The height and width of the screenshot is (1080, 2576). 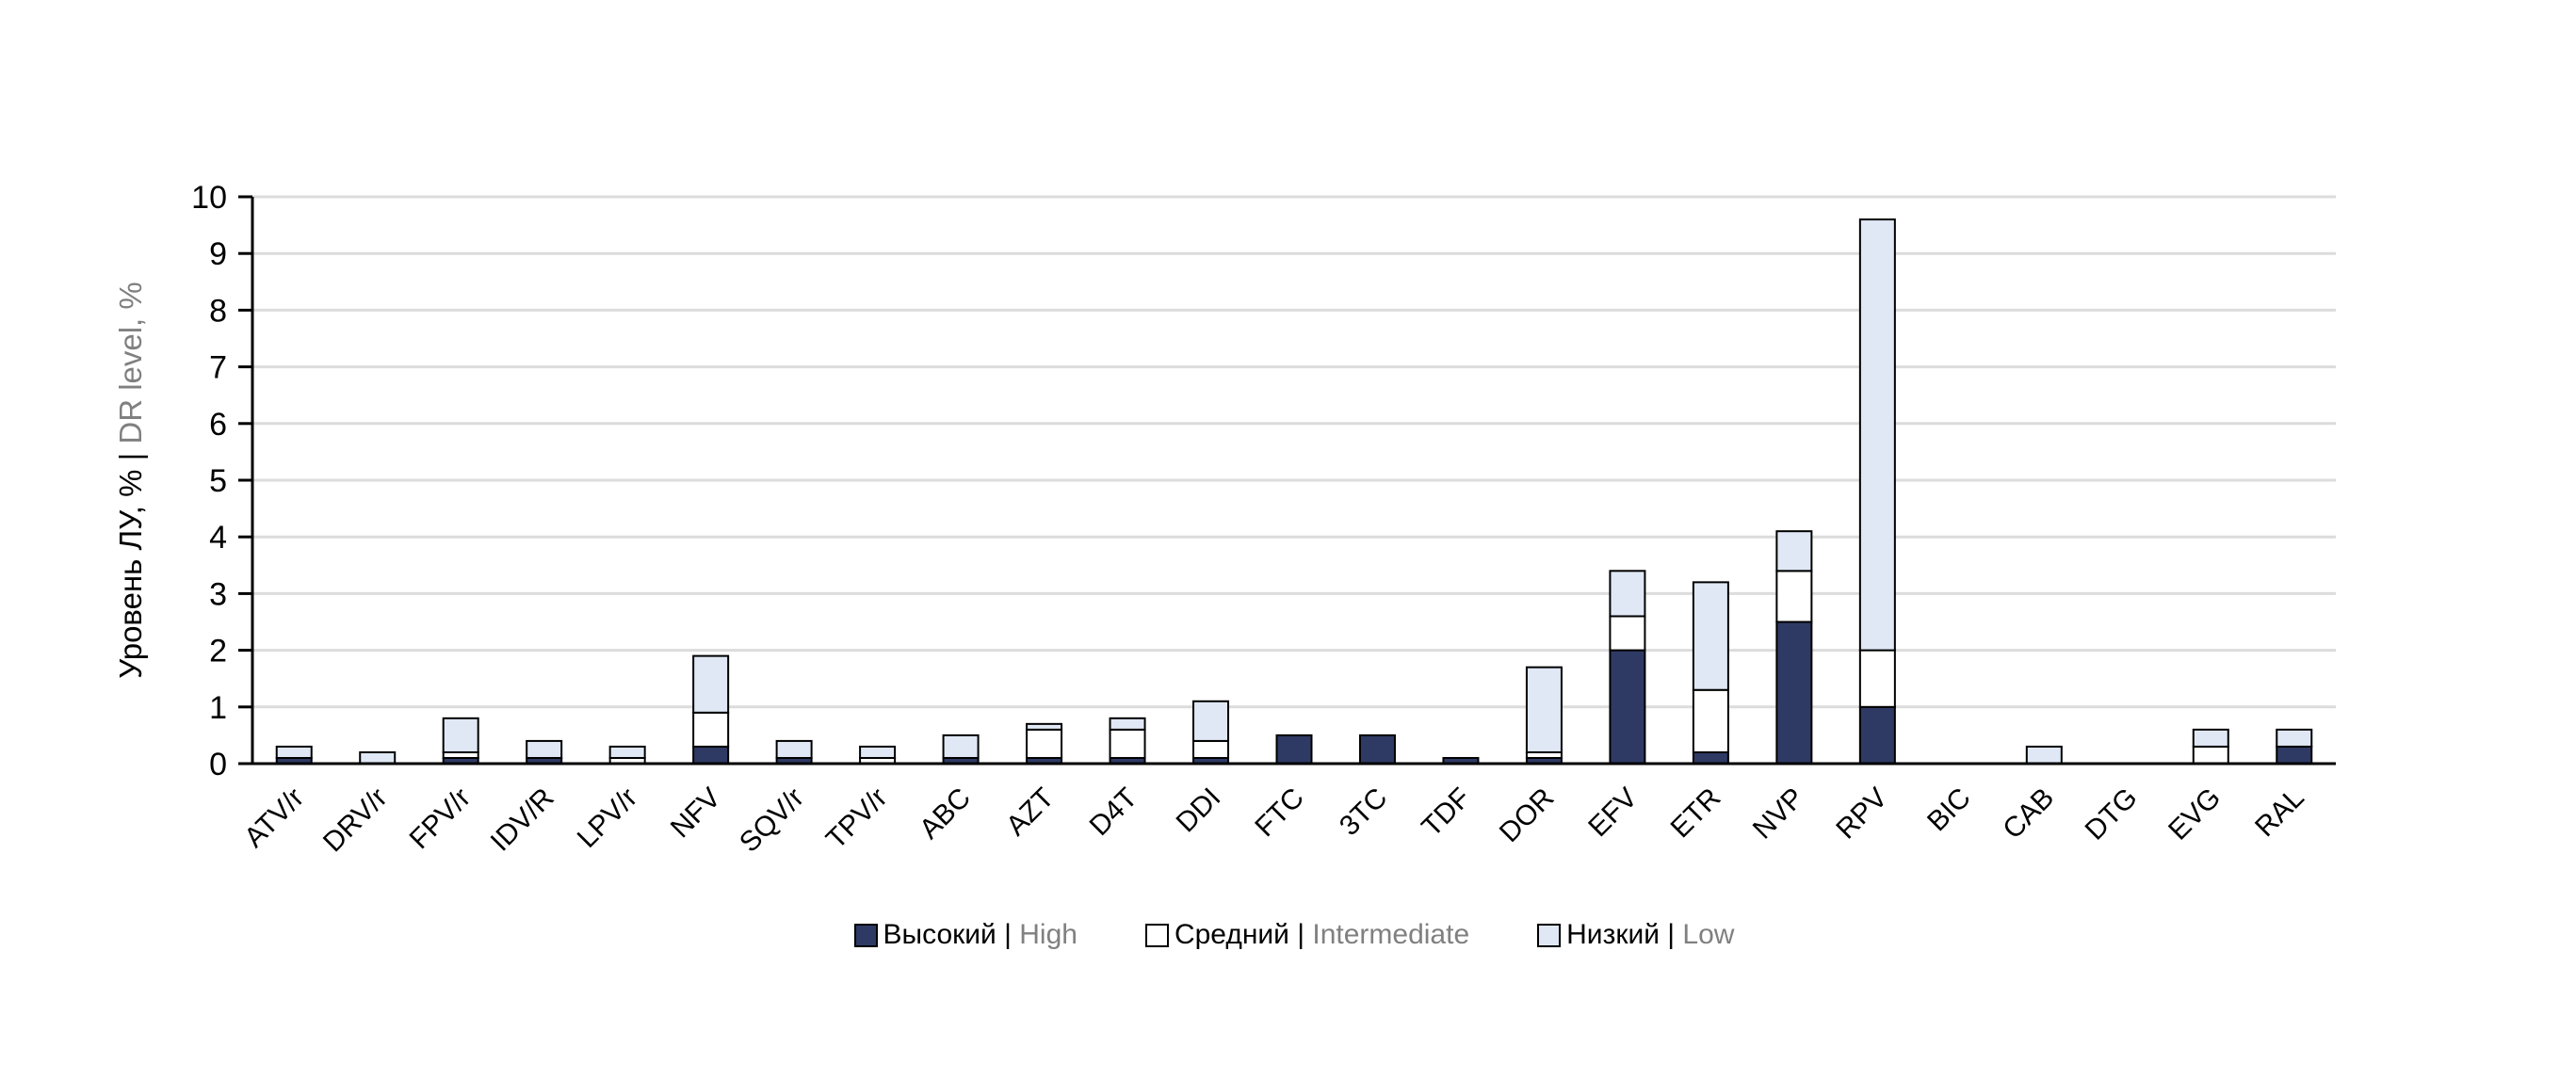 I want to click on y-tick-label-9: 9, so click(x=218, y=254).